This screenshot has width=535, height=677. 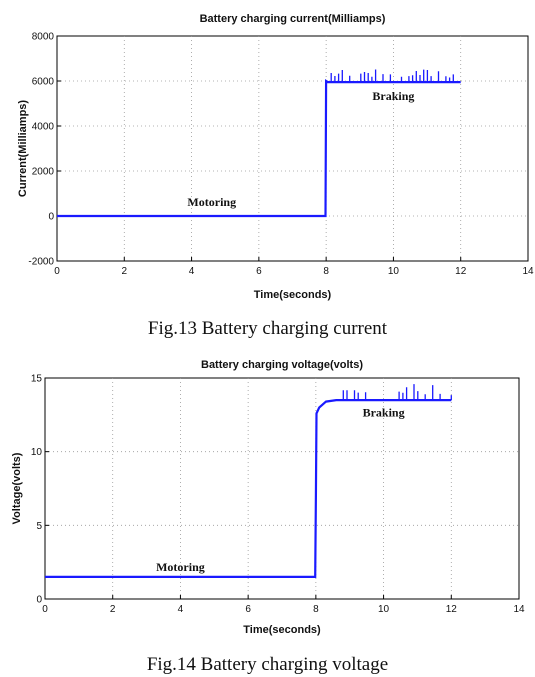 I want to click on figure-caption-voltage: Fig.14 Battery charging voltage, so click(x=267, y=664).